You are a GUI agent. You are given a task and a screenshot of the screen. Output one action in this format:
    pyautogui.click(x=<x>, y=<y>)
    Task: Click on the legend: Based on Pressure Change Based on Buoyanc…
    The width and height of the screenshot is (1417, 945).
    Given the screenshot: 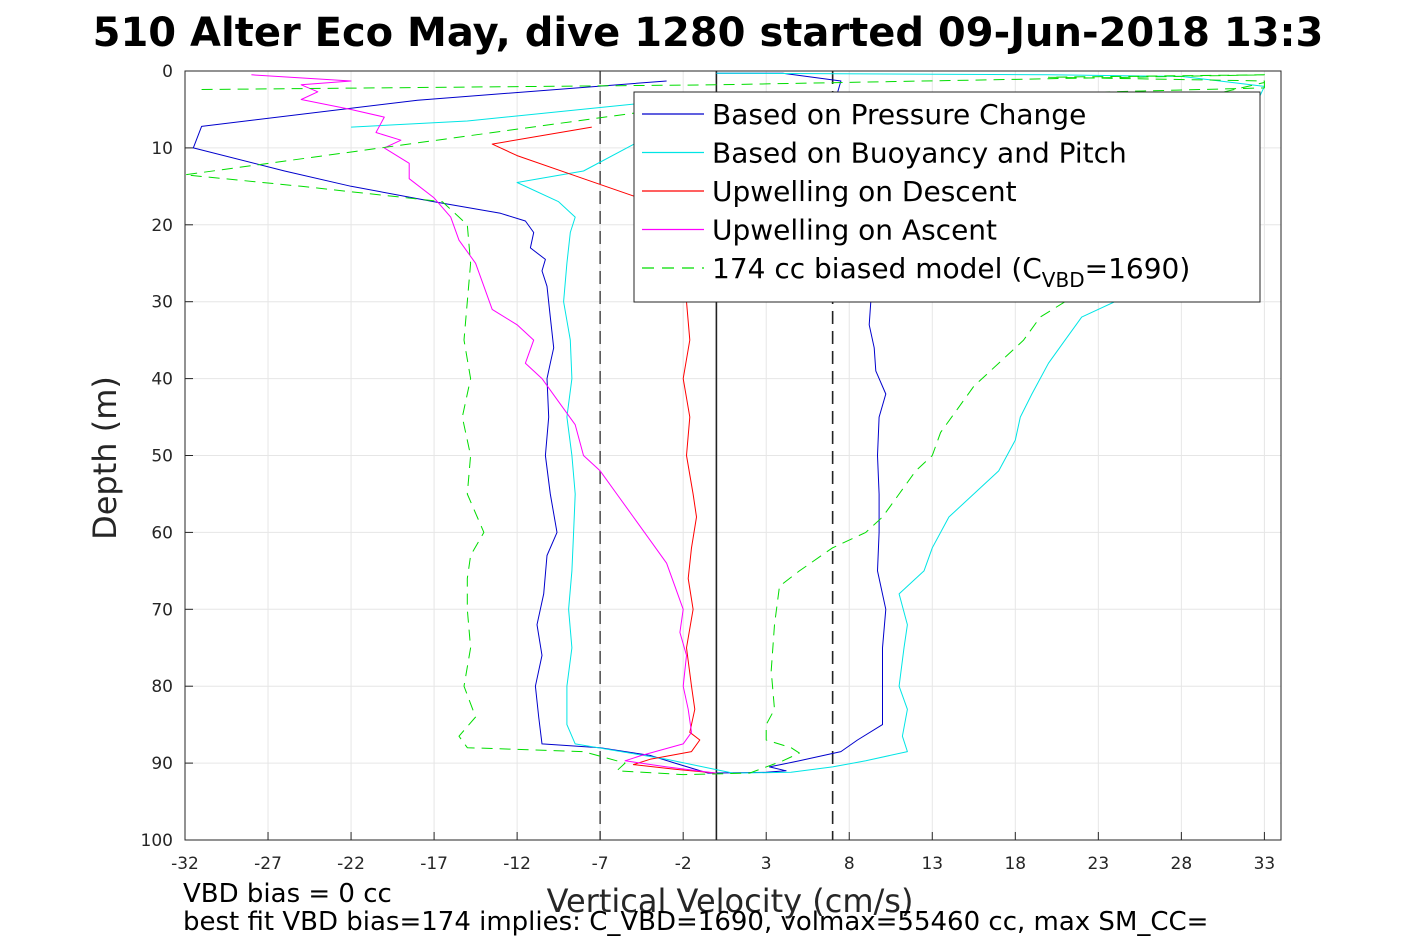 What is the action you would take?
    pyautogui.click(x=947, y=197)
    